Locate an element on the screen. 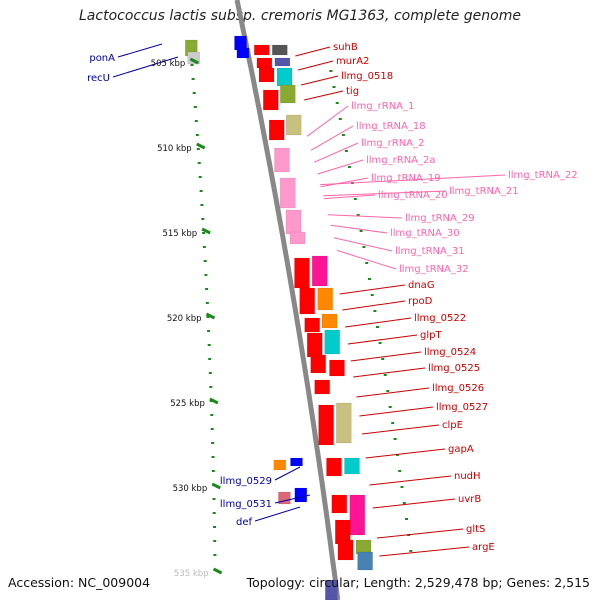 This screenshot has height=600, width=600. kbp-dot-track is located at coordinates (203, 303).